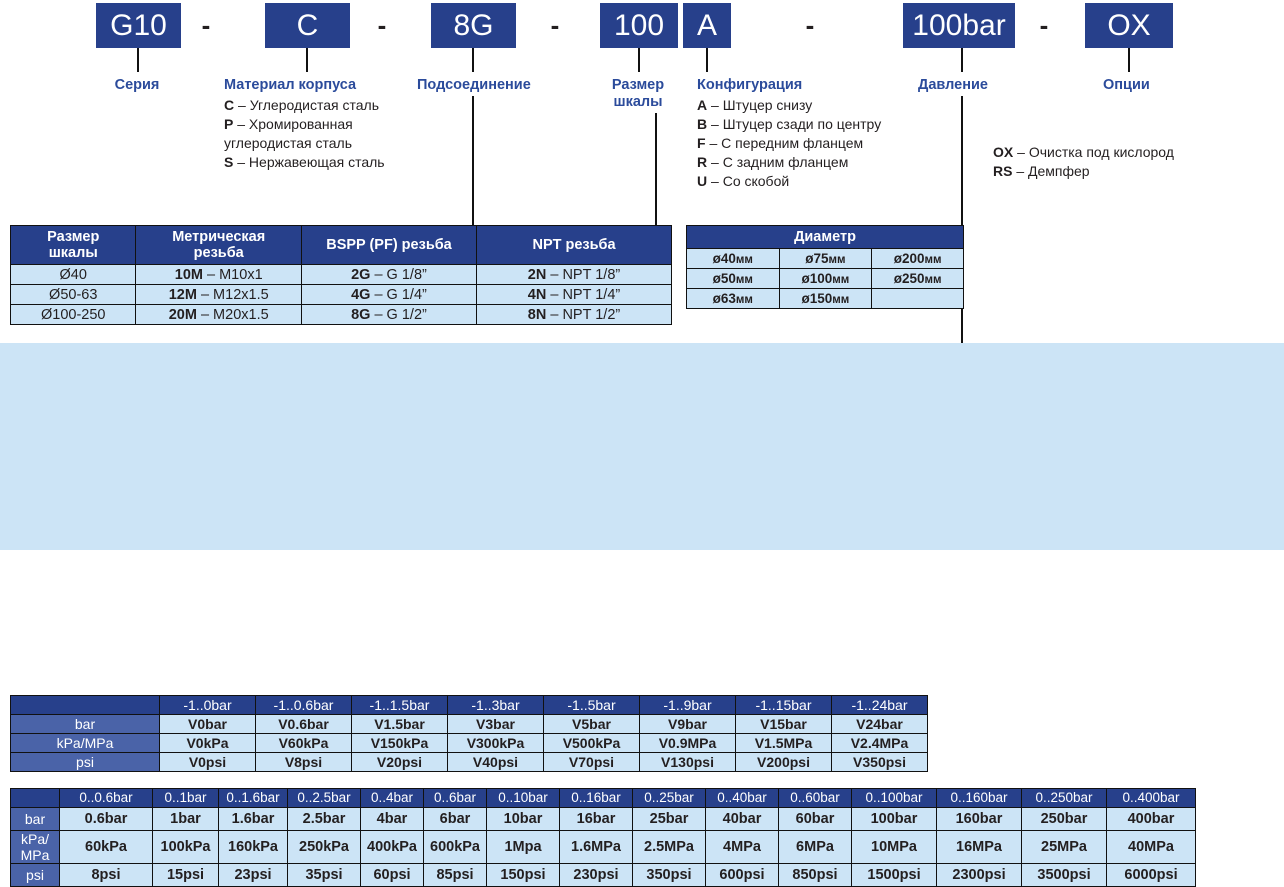 The image size is (1284, 887). I want to click on pressure-code-cell: 150psi, so click(523, 875).